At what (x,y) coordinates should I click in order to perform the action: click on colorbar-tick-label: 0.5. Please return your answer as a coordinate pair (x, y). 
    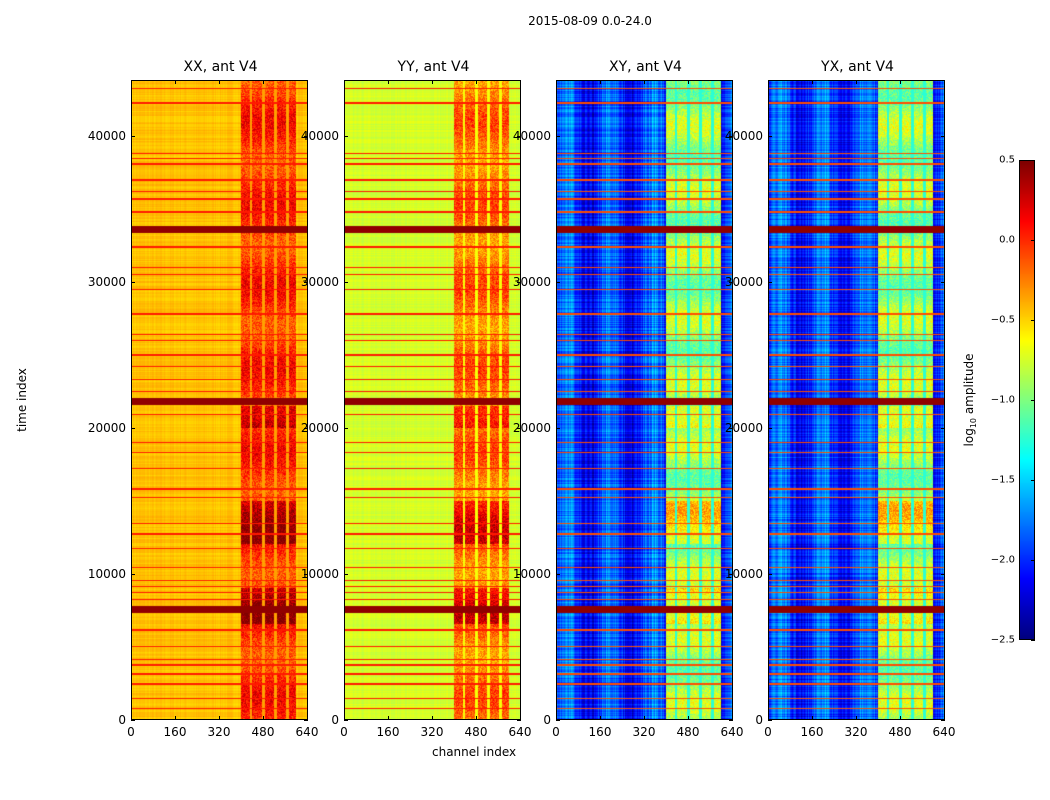
    Looking at the image, I should click on (1007, 160).